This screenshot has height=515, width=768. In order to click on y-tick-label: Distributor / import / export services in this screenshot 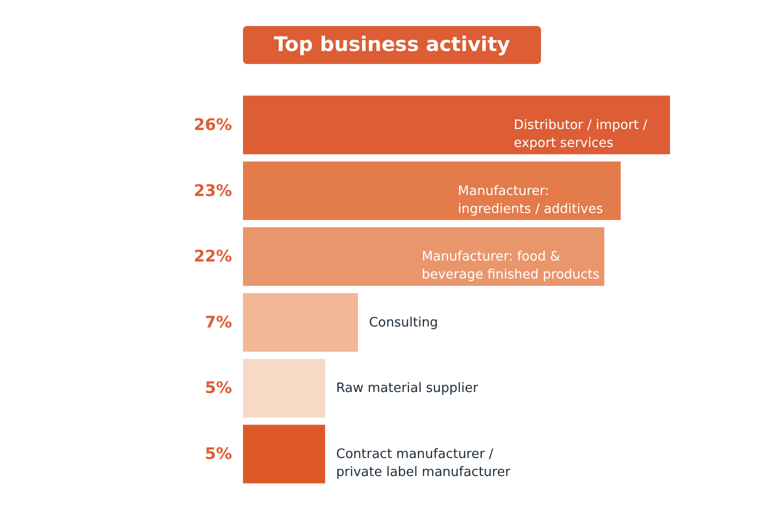, I will do `click(581, 134)`.